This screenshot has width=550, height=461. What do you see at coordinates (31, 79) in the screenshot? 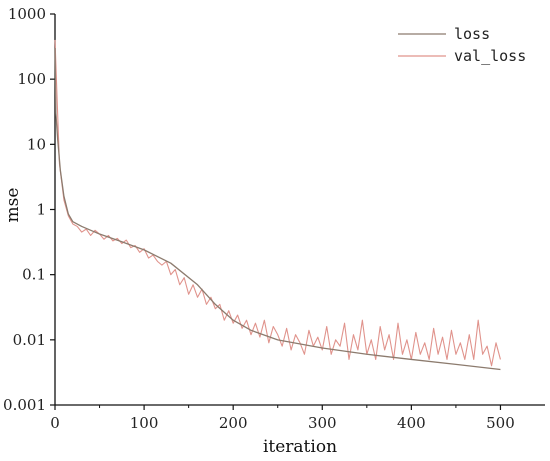
I see `y-tick-label: 100` at bounding box center [31, 79].